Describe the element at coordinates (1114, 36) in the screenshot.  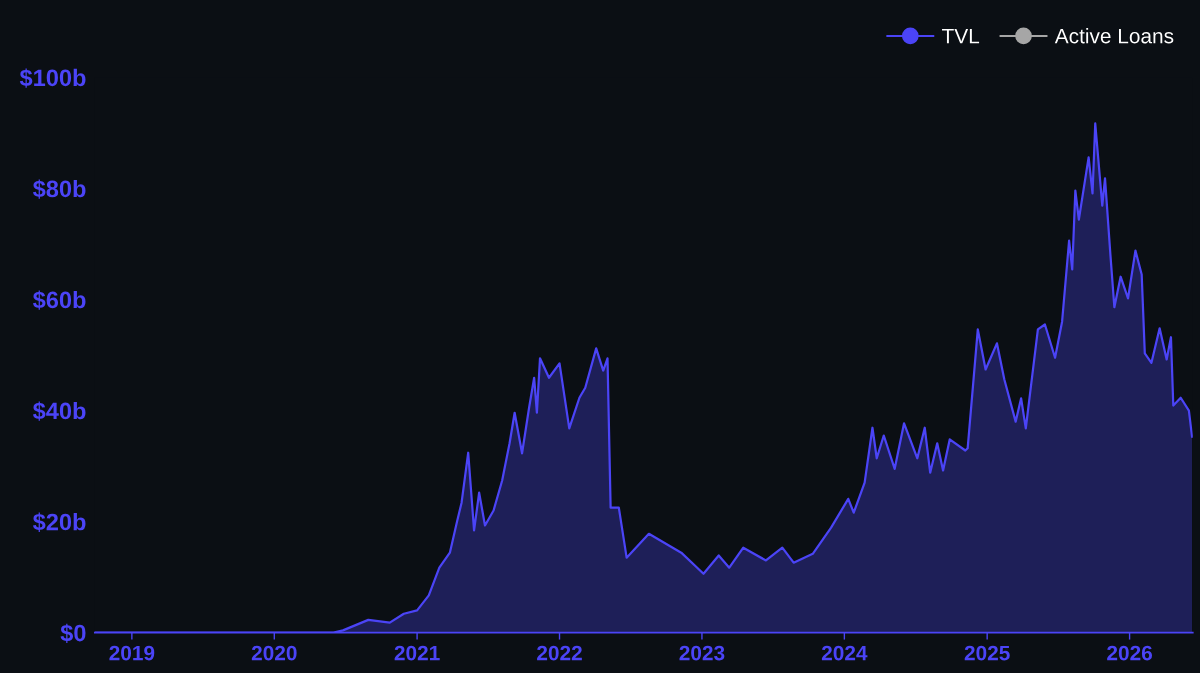
I see `legend-label: Active Loans` at that location.